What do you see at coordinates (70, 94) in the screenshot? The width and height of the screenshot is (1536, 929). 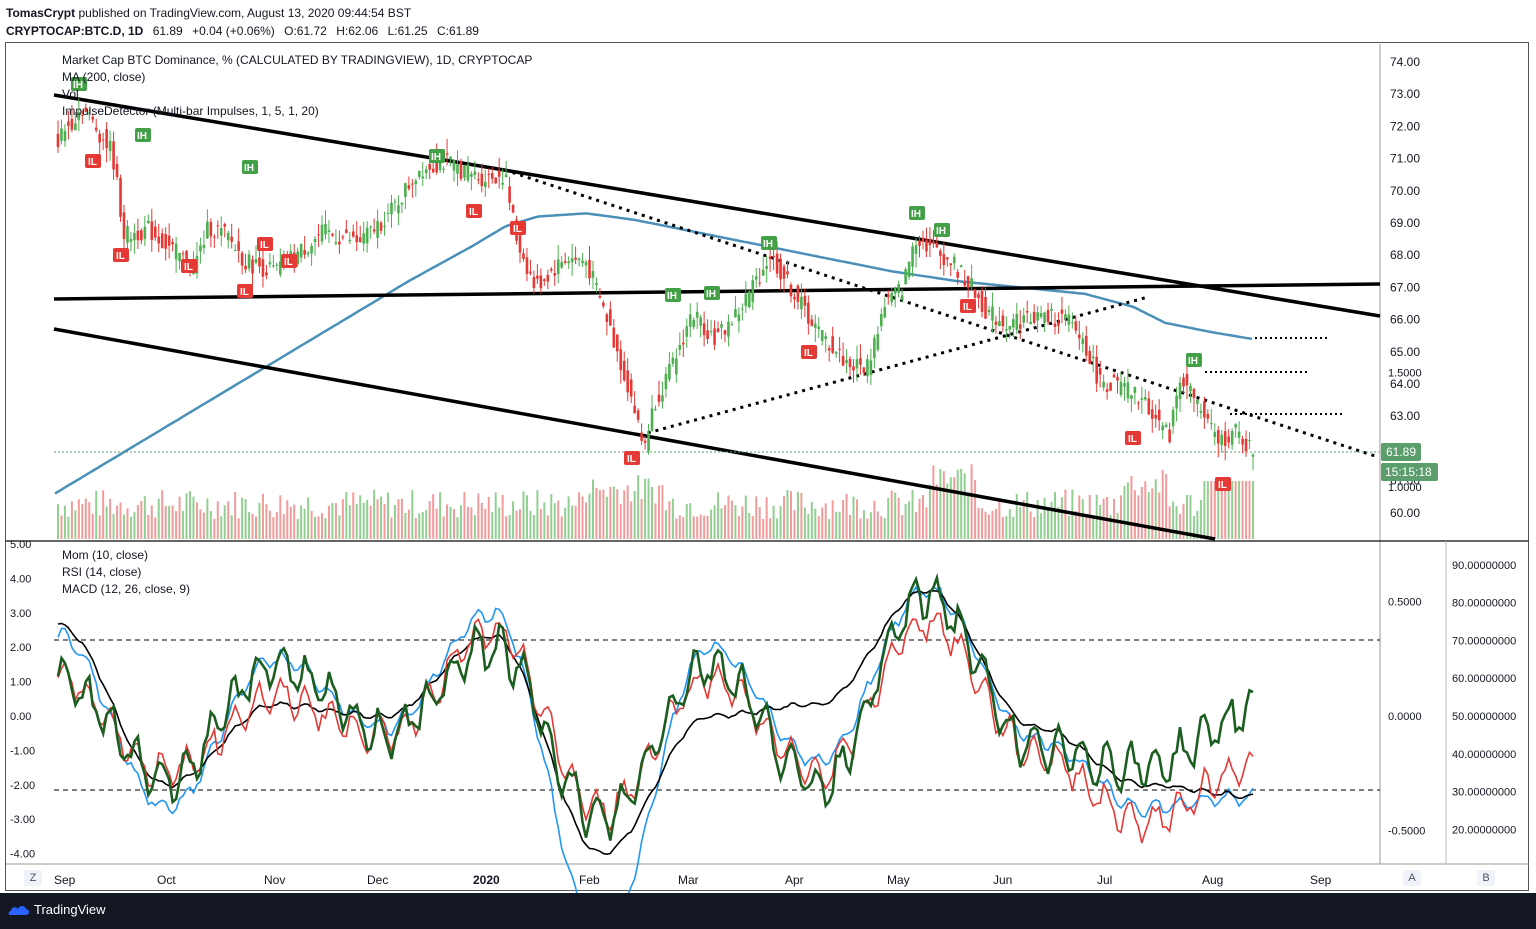 I see `legend-vol: Vol` at bounding box center [70, 94].